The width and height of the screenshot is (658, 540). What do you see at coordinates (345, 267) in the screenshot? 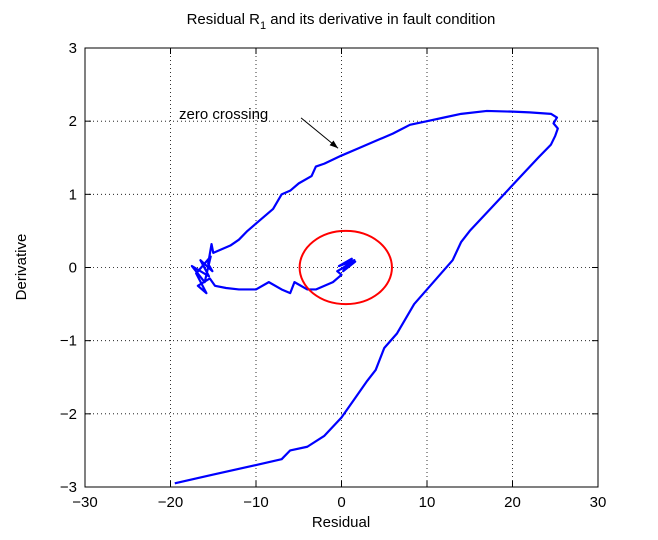
I see `highlight-circle` at bounding box center [345, 267].